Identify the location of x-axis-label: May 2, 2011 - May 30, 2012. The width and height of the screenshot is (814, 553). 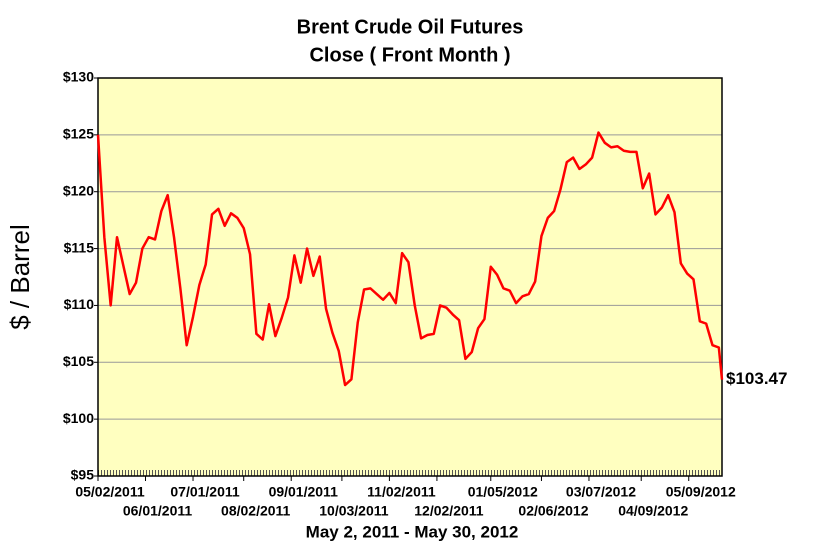
(412, 531).